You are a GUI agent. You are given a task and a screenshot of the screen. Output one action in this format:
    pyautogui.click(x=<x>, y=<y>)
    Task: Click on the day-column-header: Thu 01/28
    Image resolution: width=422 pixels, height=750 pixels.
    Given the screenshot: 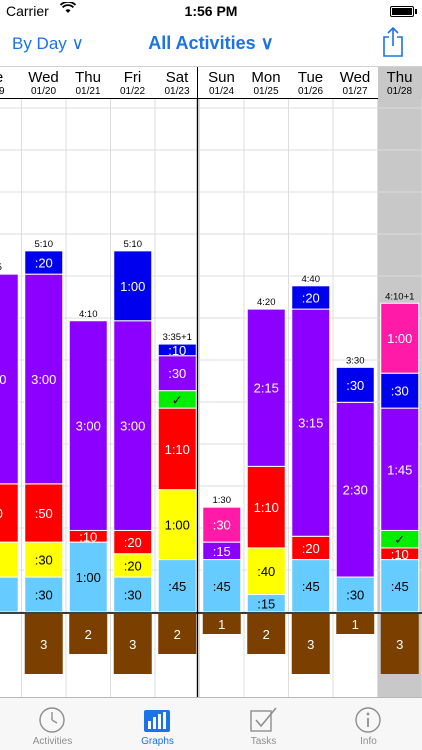 What is the action you would take?
    pyautogui.click(x=399, y=83)
    